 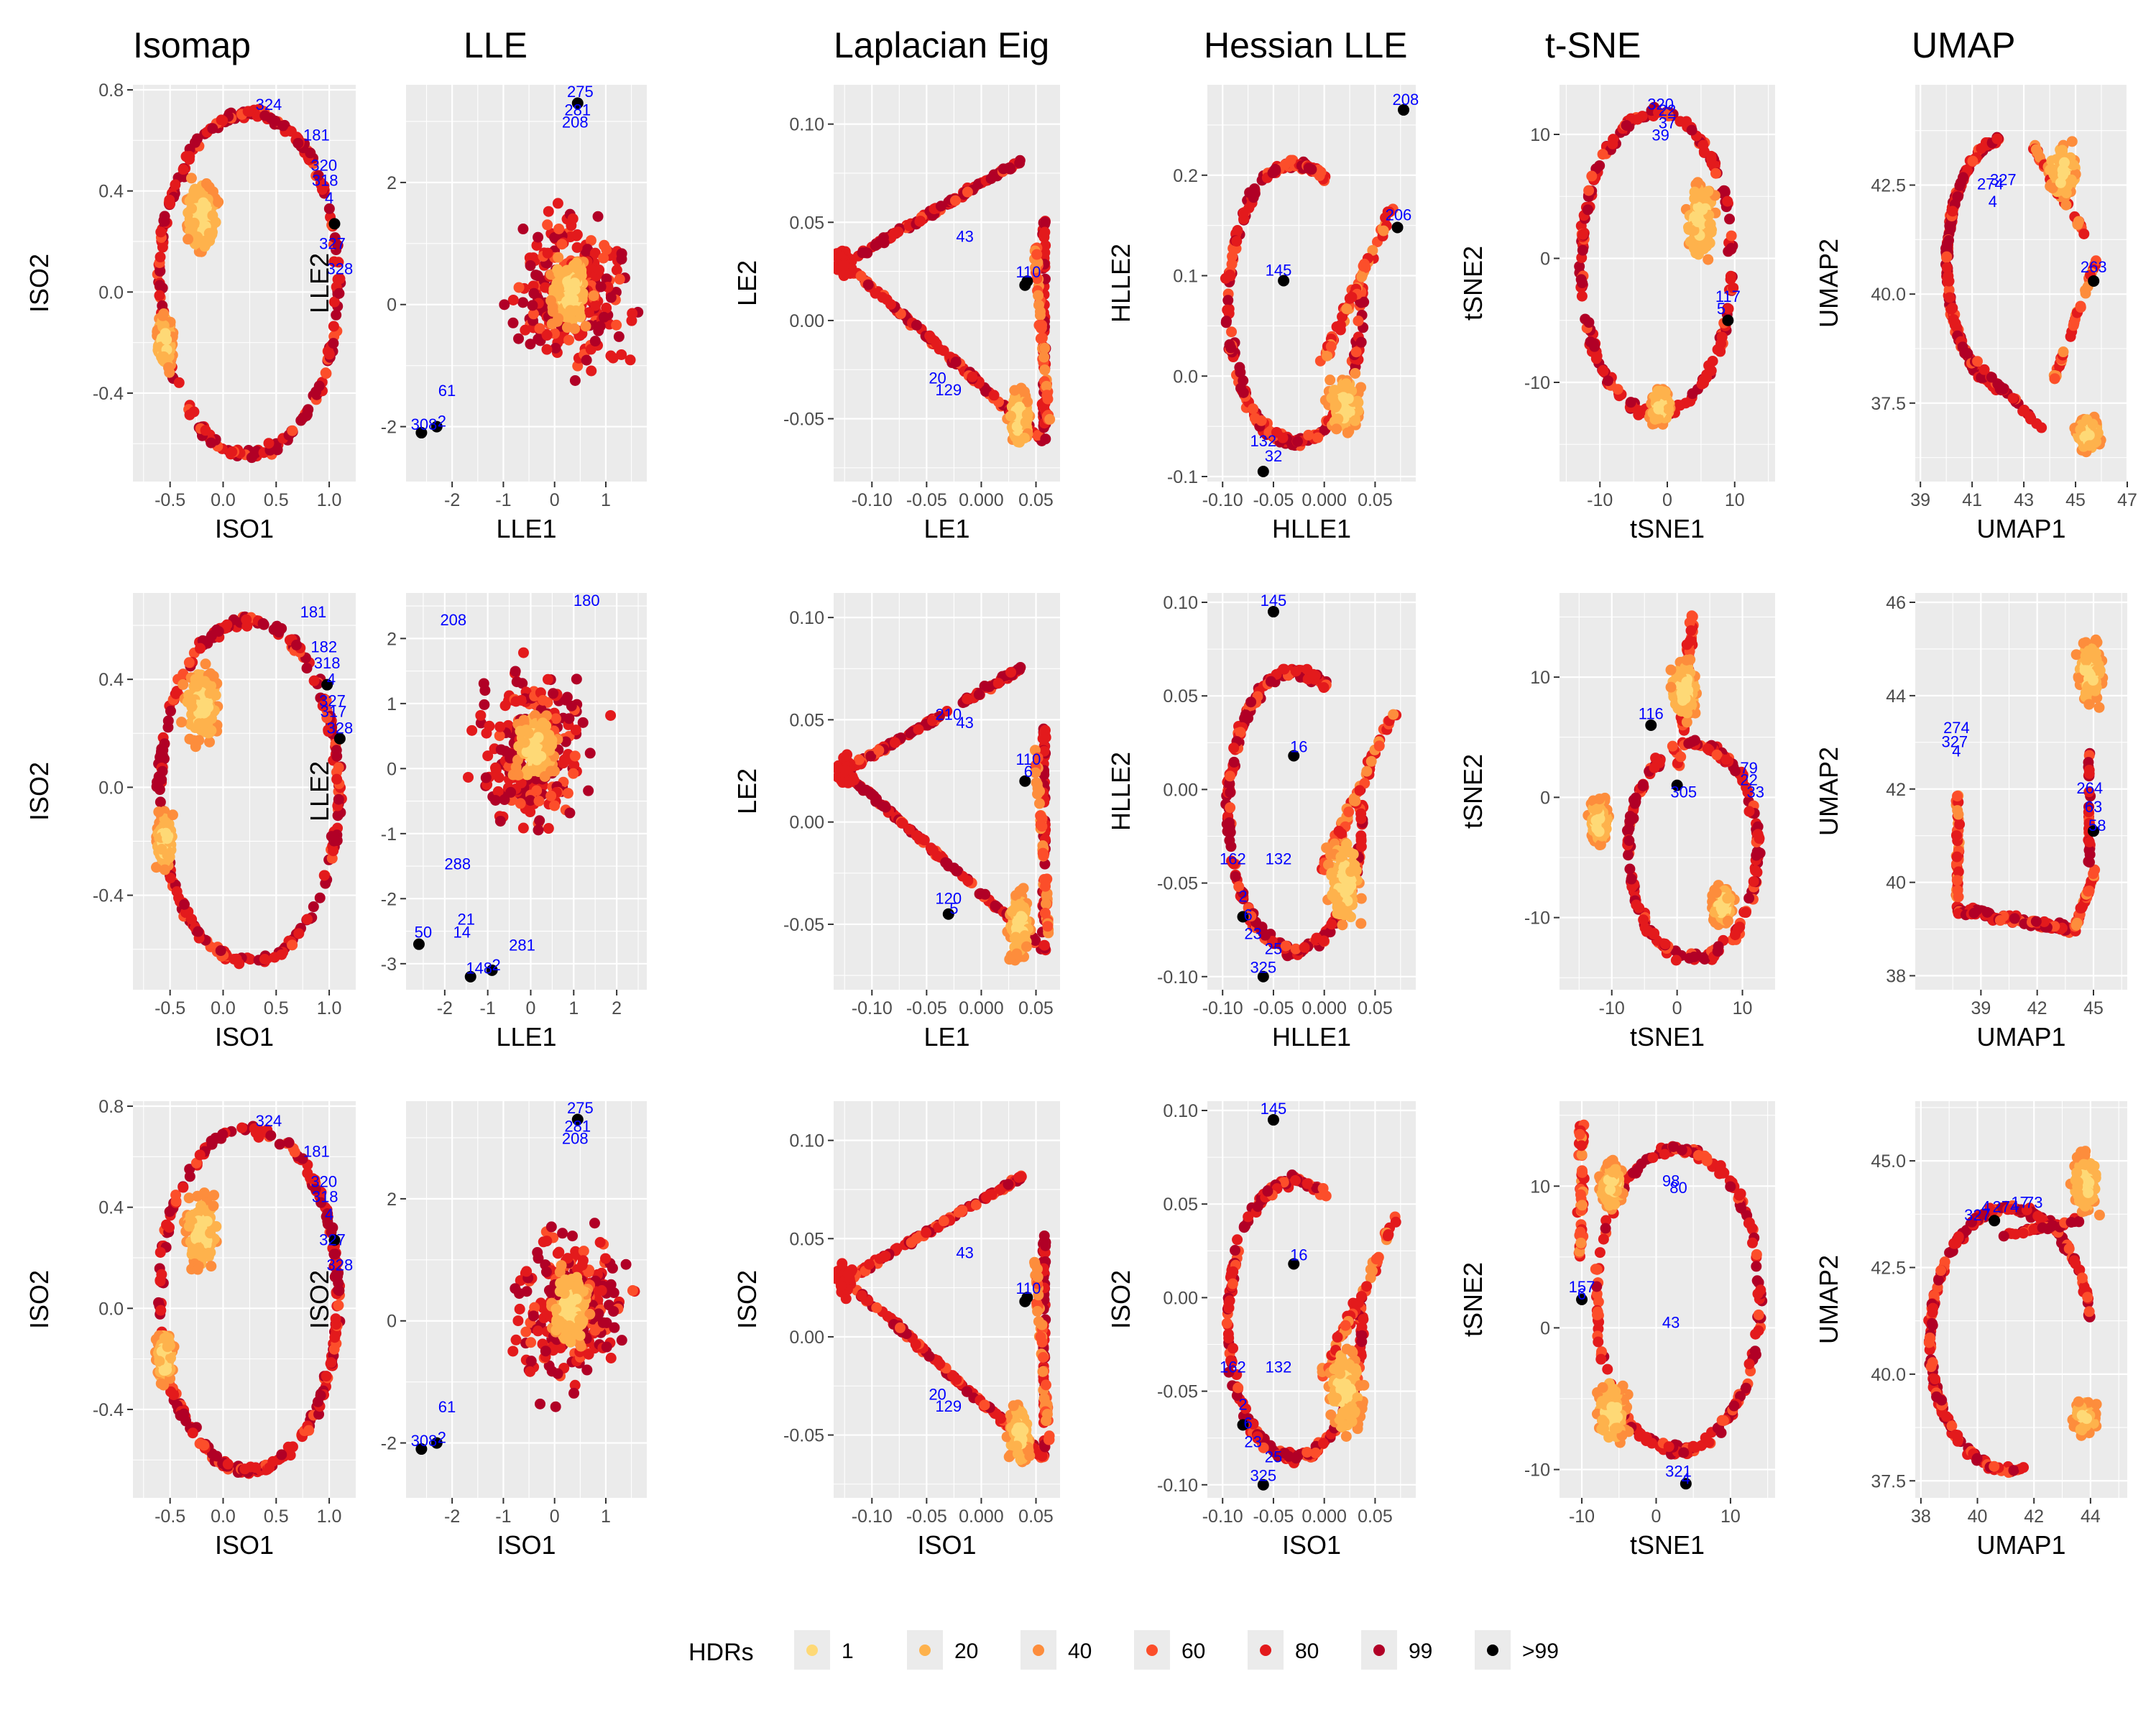 I want to click on point-label: 4, so click(x=1993, y=202).